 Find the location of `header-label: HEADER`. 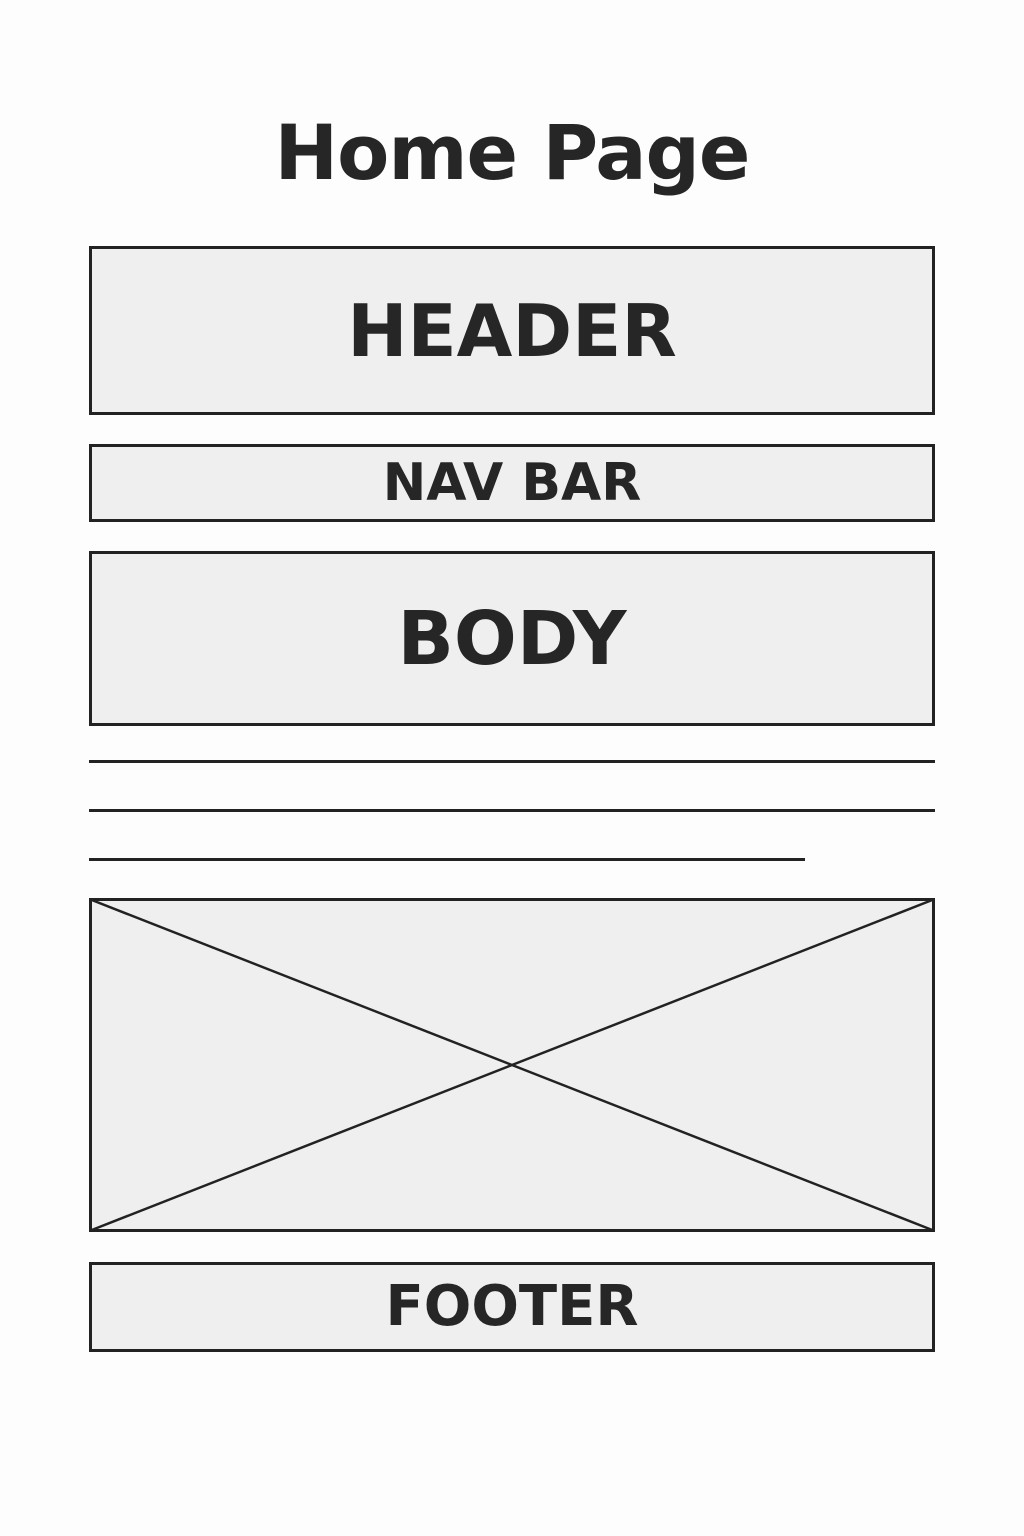

header-label: HEADER is located at coordinates (512, 330).